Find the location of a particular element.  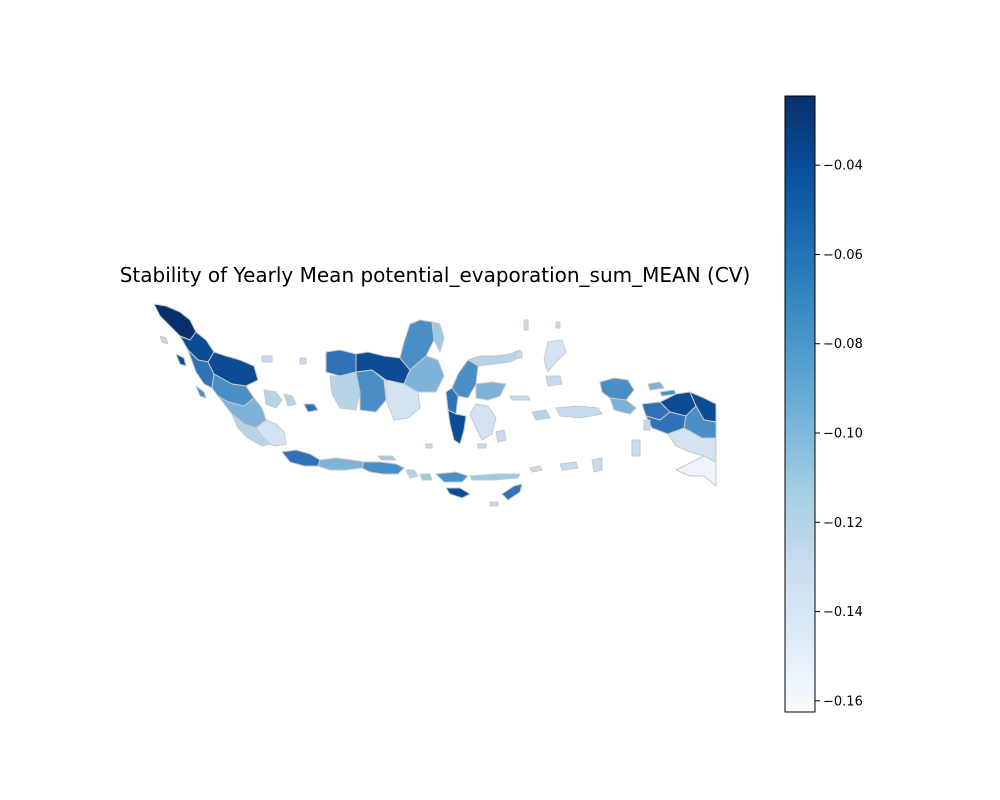

region-sulsel is located at coordinates (457, 427).